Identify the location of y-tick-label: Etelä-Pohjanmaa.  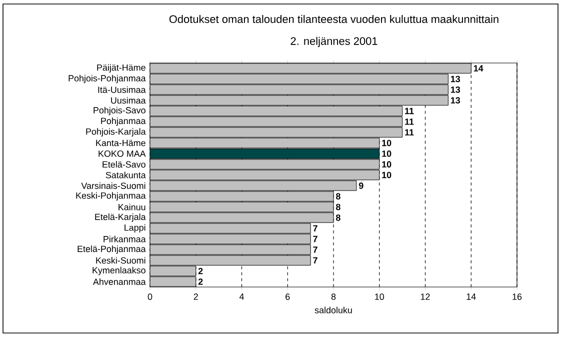
(112, 249).